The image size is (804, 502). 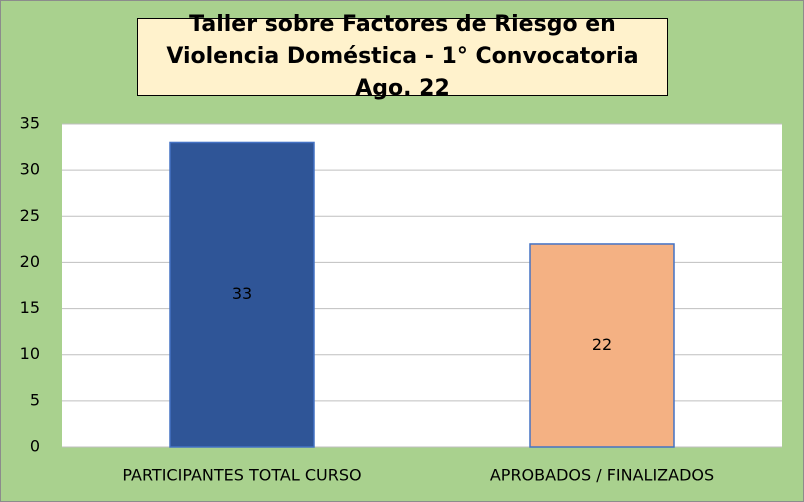 I want to click on y-tick-label: 5, so click(x=35, y=399).